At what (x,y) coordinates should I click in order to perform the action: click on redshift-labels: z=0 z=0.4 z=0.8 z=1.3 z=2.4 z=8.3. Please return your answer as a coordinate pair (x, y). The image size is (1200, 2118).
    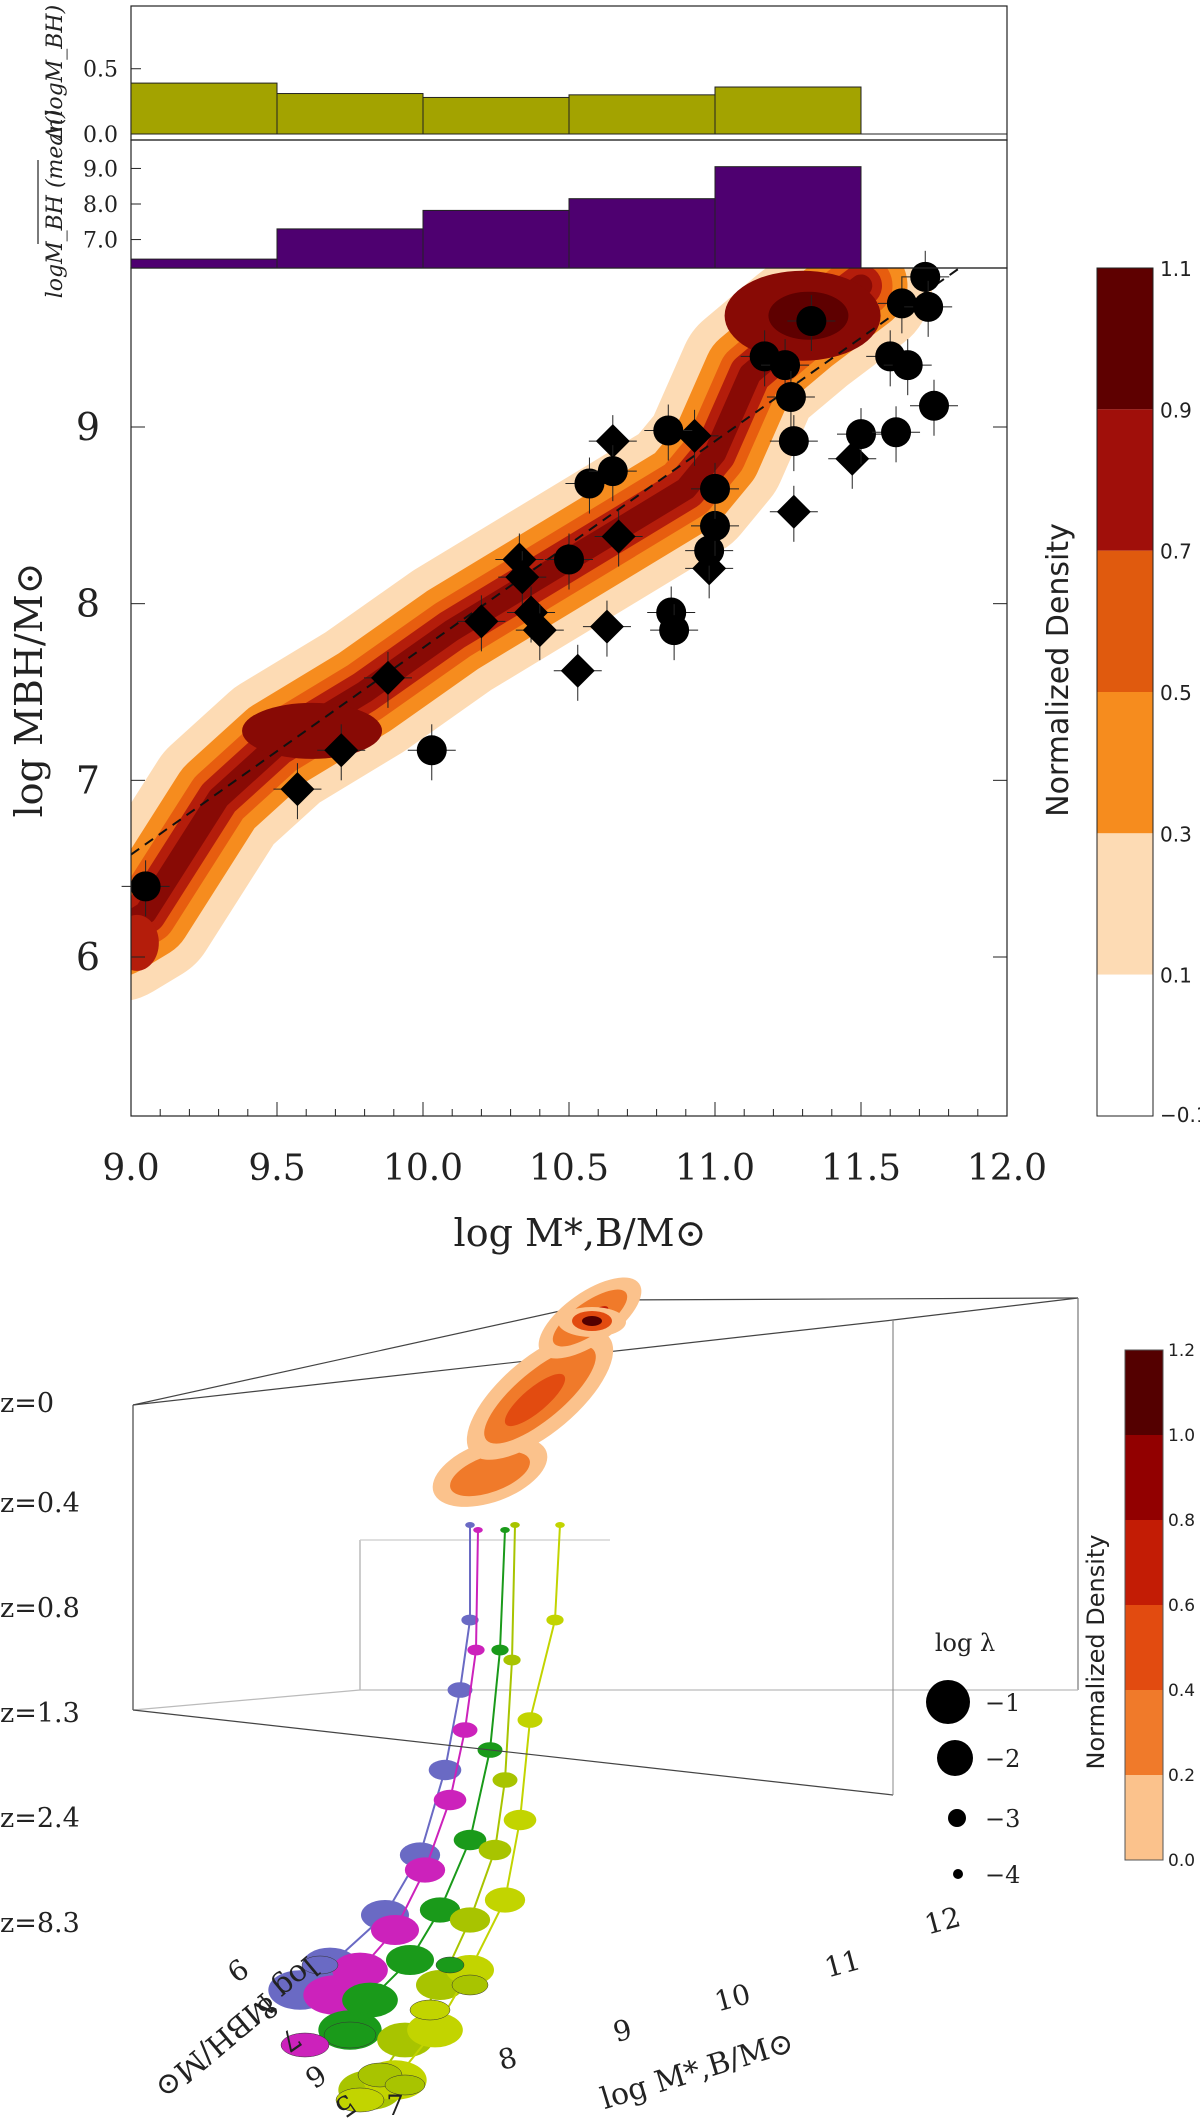
    Looking at the image, I should click on (40, 1663).